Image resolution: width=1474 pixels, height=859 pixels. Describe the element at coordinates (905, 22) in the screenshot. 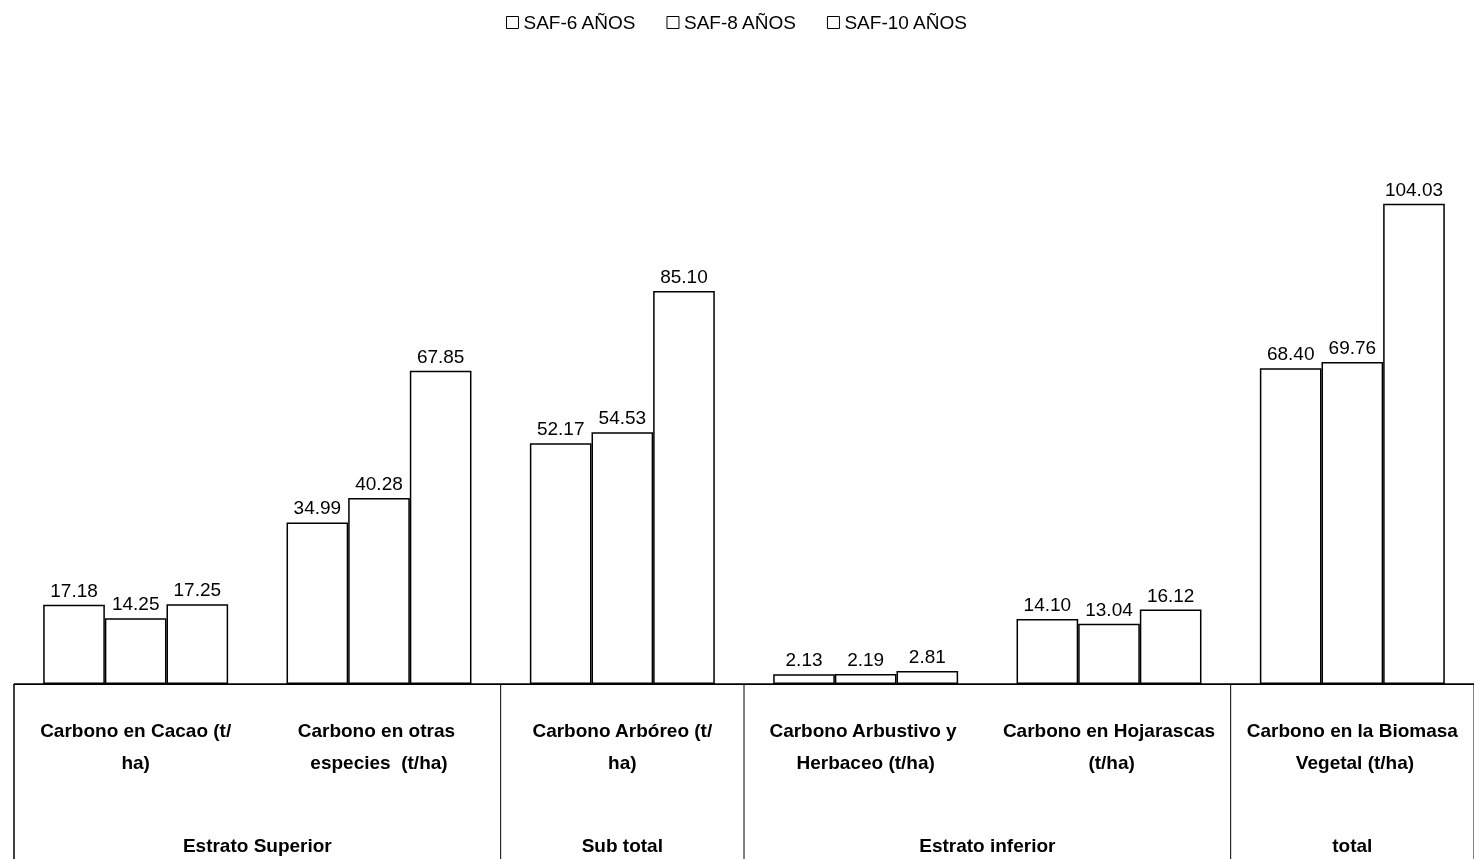

I see `legend-label: SAF-10 AÑOS` at that location.